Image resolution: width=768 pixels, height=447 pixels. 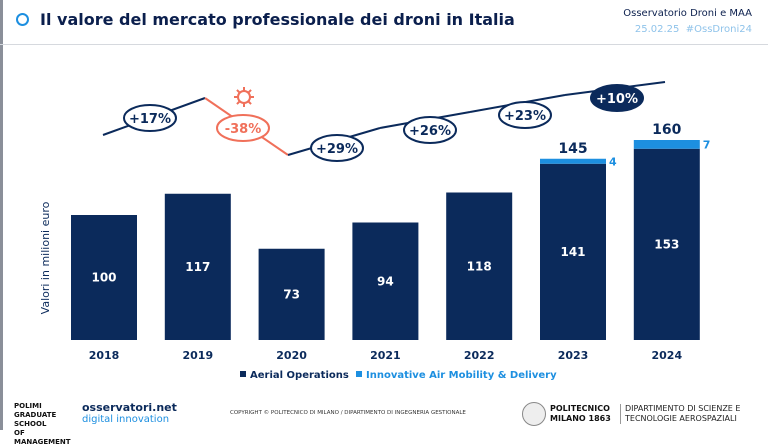 I want to click on polimi-logo: POLIMI GRADUATE SCHOOL OF MANAGEMENT, so click(x=42, y=424).